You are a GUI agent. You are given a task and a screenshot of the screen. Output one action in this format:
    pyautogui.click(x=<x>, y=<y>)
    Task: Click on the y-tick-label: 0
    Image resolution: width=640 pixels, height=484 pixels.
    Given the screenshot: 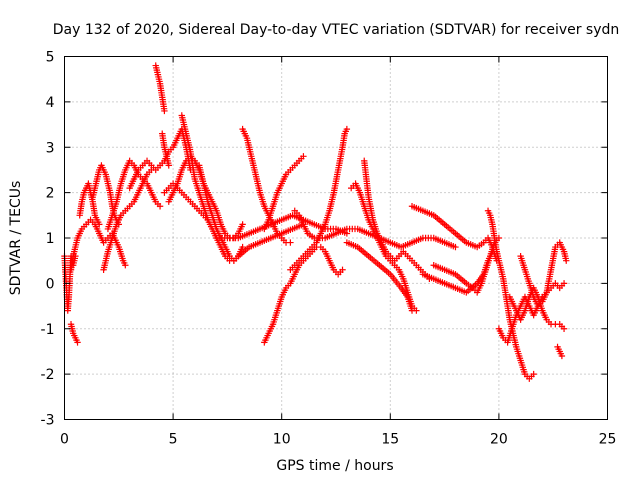 What is the action you would take?
    pyautogui.click(x=50, y=284)
    